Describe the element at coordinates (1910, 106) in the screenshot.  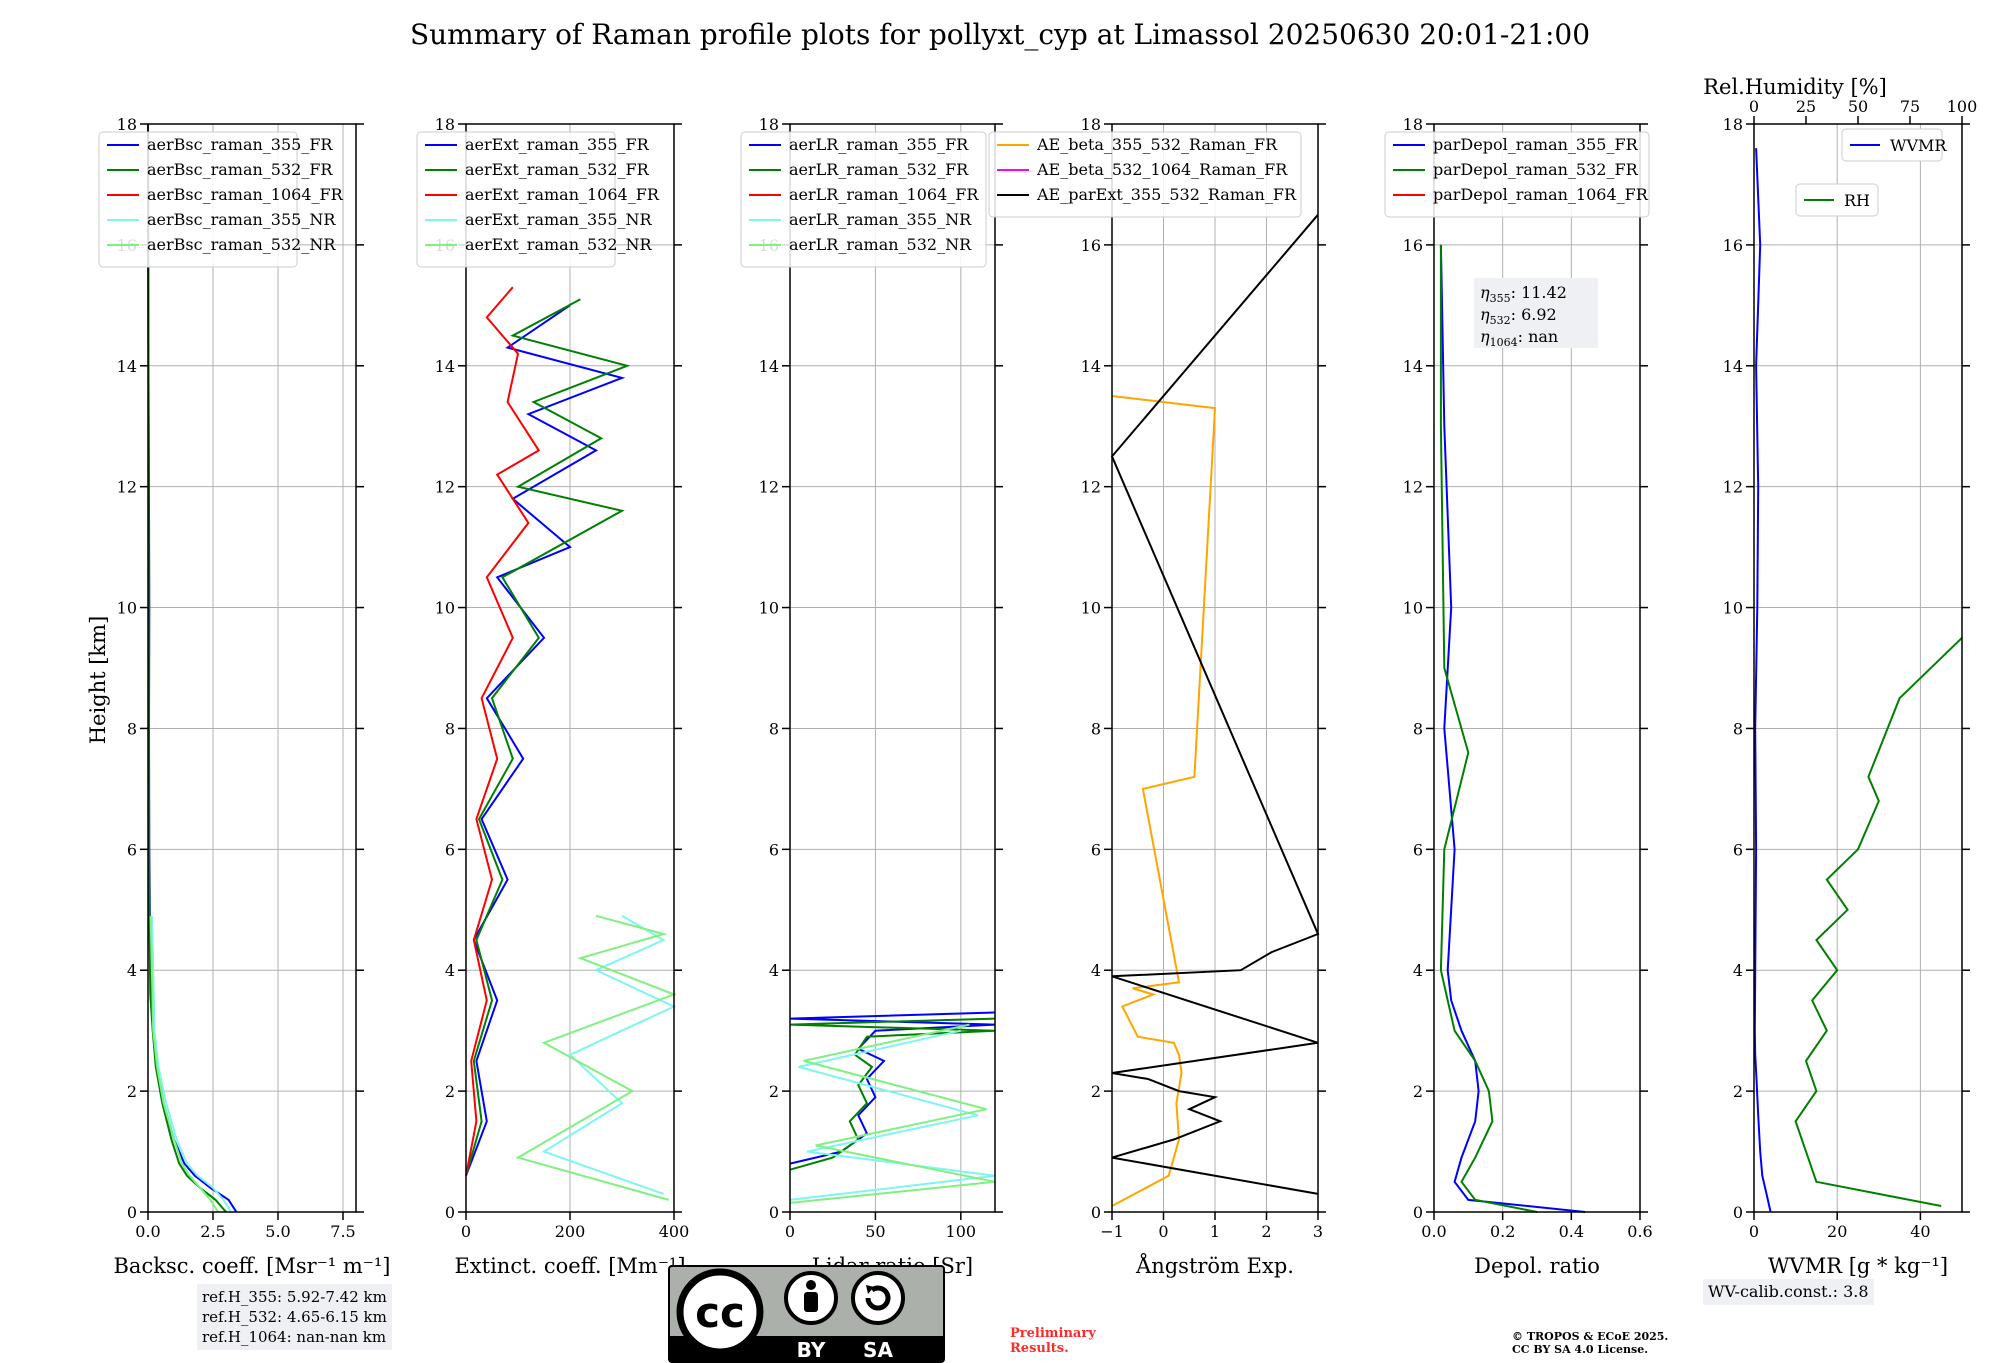
I see `top-tick-label: 75` at that location.